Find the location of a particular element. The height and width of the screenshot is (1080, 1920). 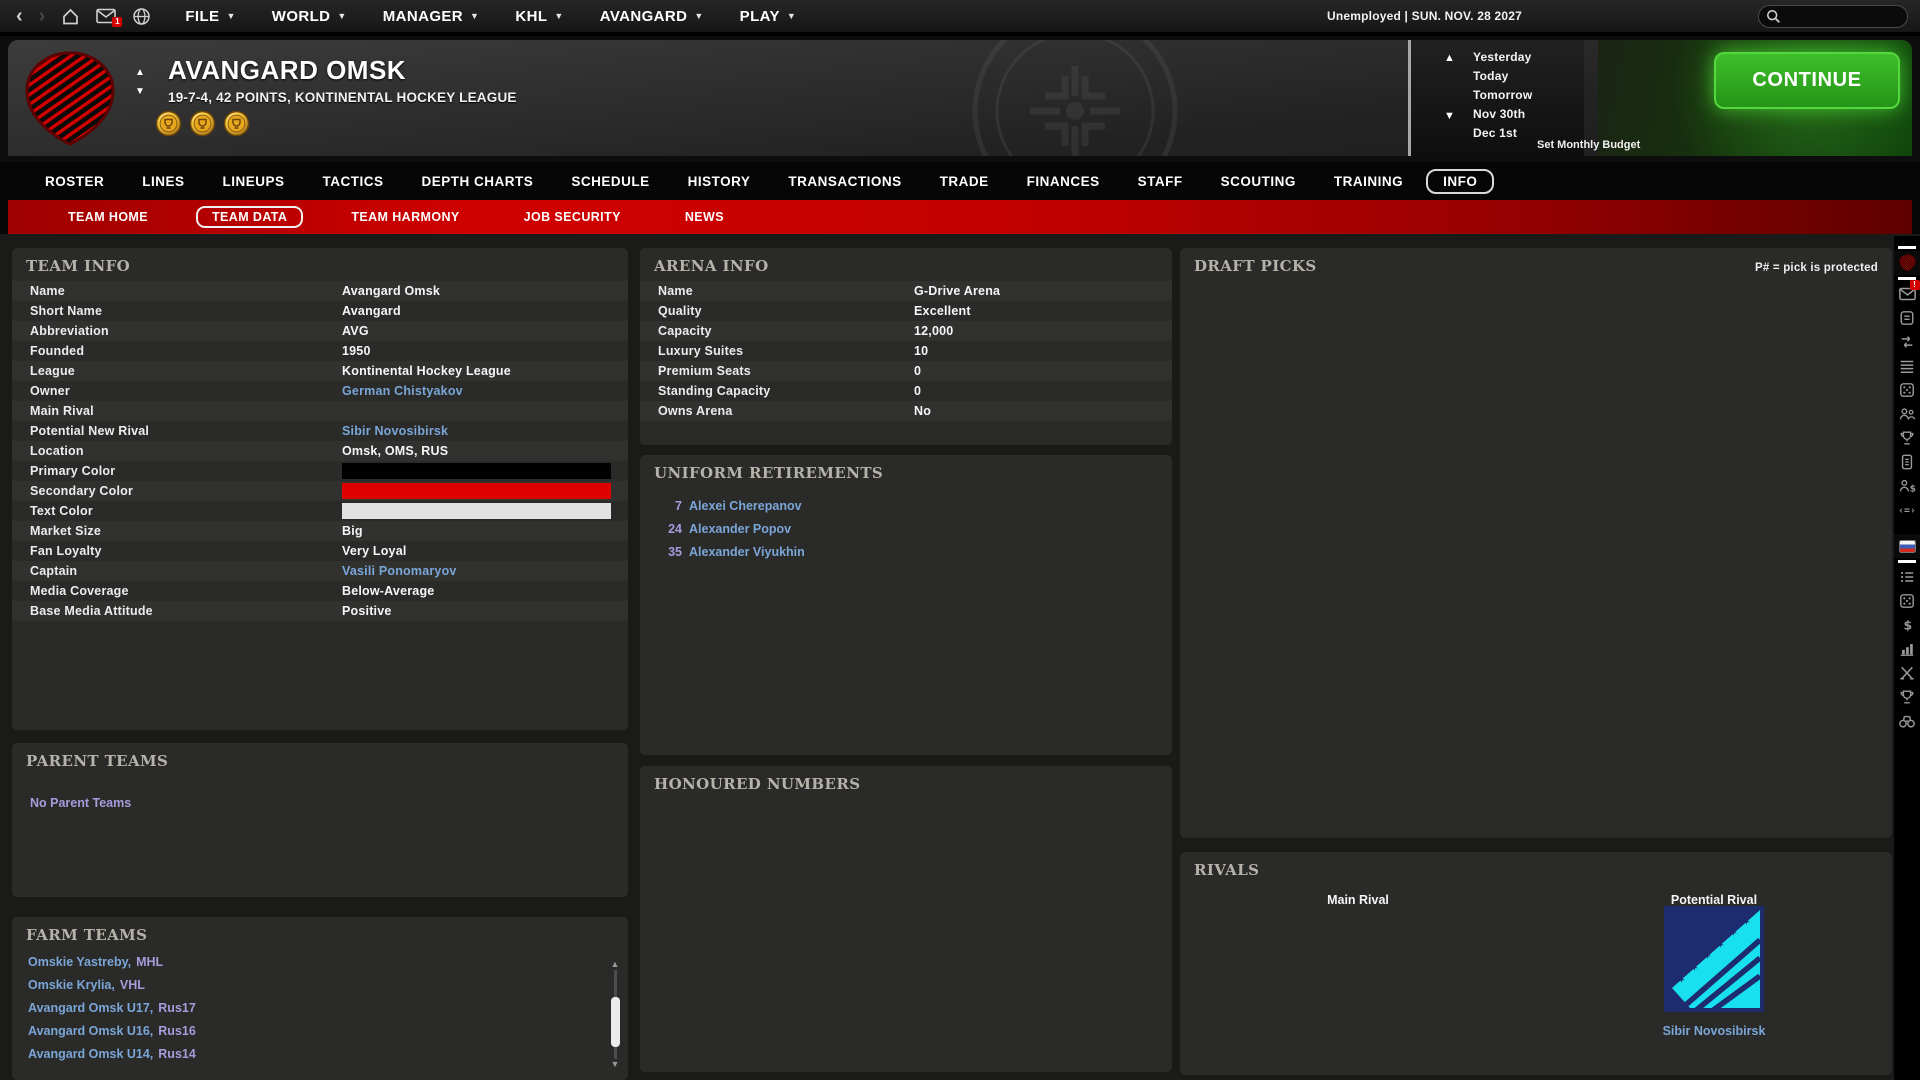

tab-finances: FINANCES is located at coordinates (1063, 181).